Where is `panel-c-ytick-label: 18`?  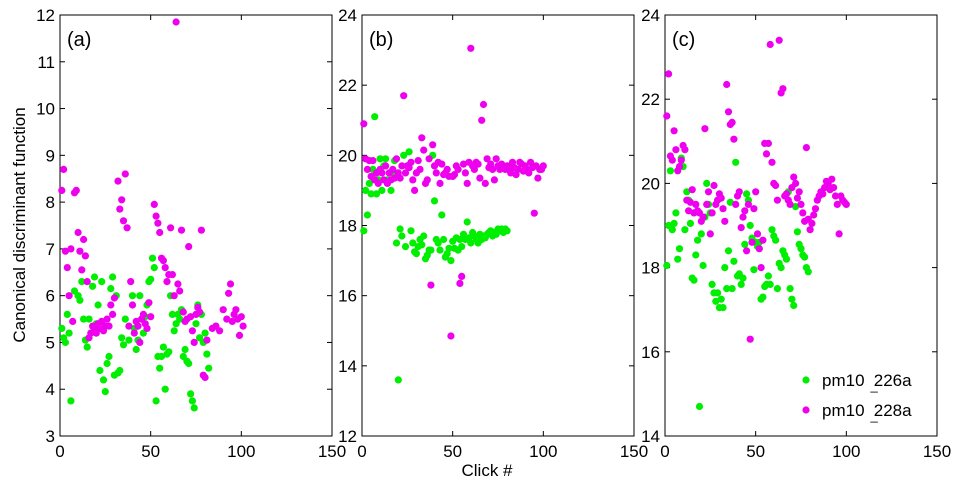
panel-c-ytick-label: 18 is located at coordinates (650, 268).